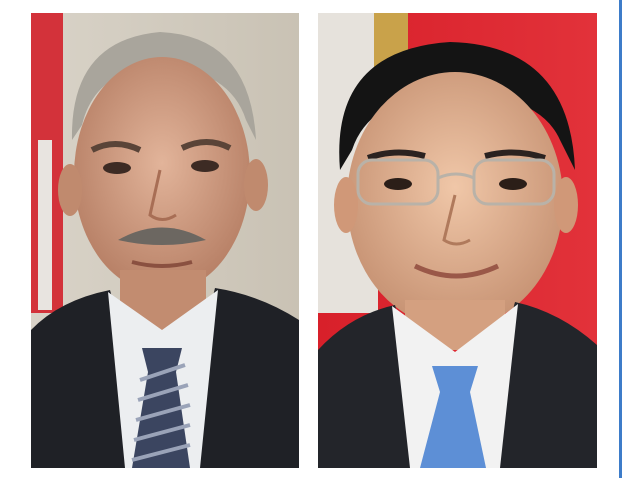 This screenshot has height=478, width=634. What do you see at coordinates (620, 239) in the screenshot?
I see `border-line` at bounding box center [620, 239].